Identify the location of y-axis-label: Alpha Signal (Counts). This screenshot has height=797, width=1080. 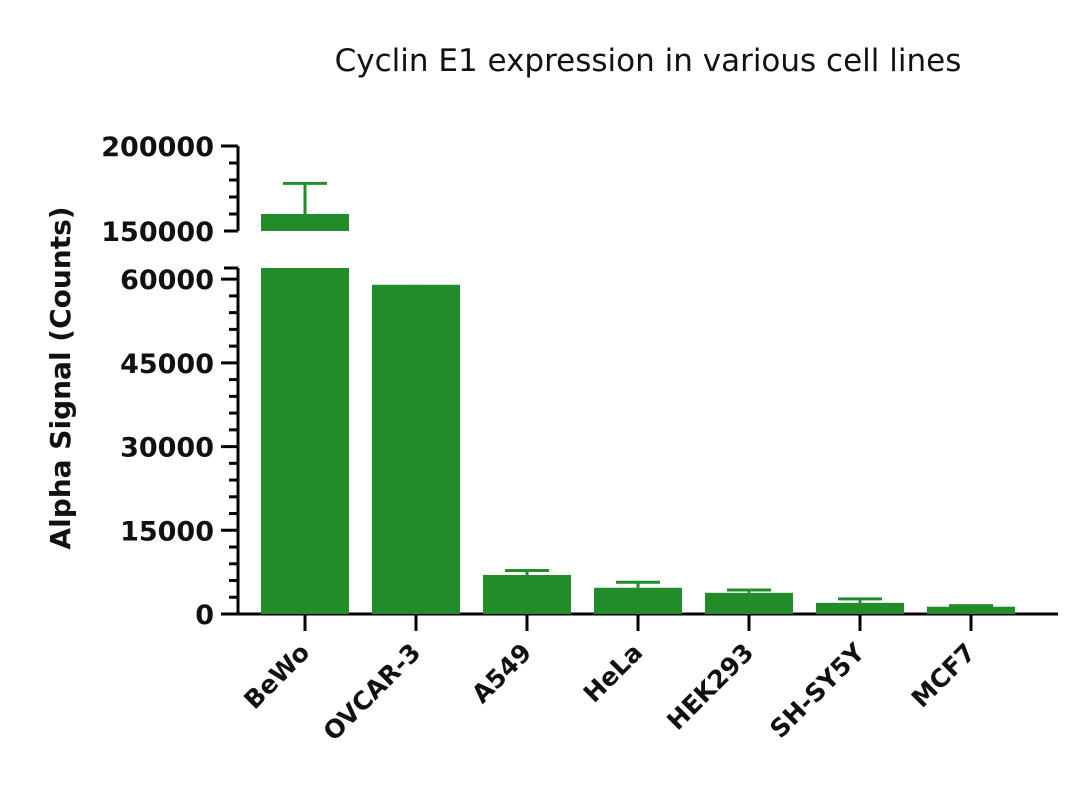
(60, 377).